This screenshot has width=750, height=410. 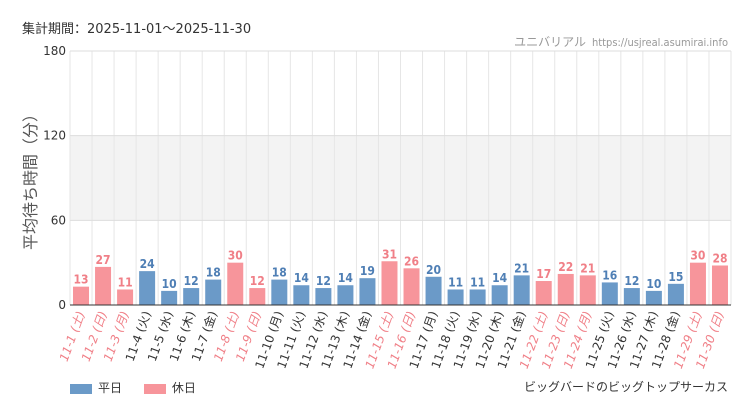 What do you see at coordinates (137, 29) in the screenshot?
I see `period-label: 集計期間：2025-11-01～2025-11-30` at bounding box center [137, 29].